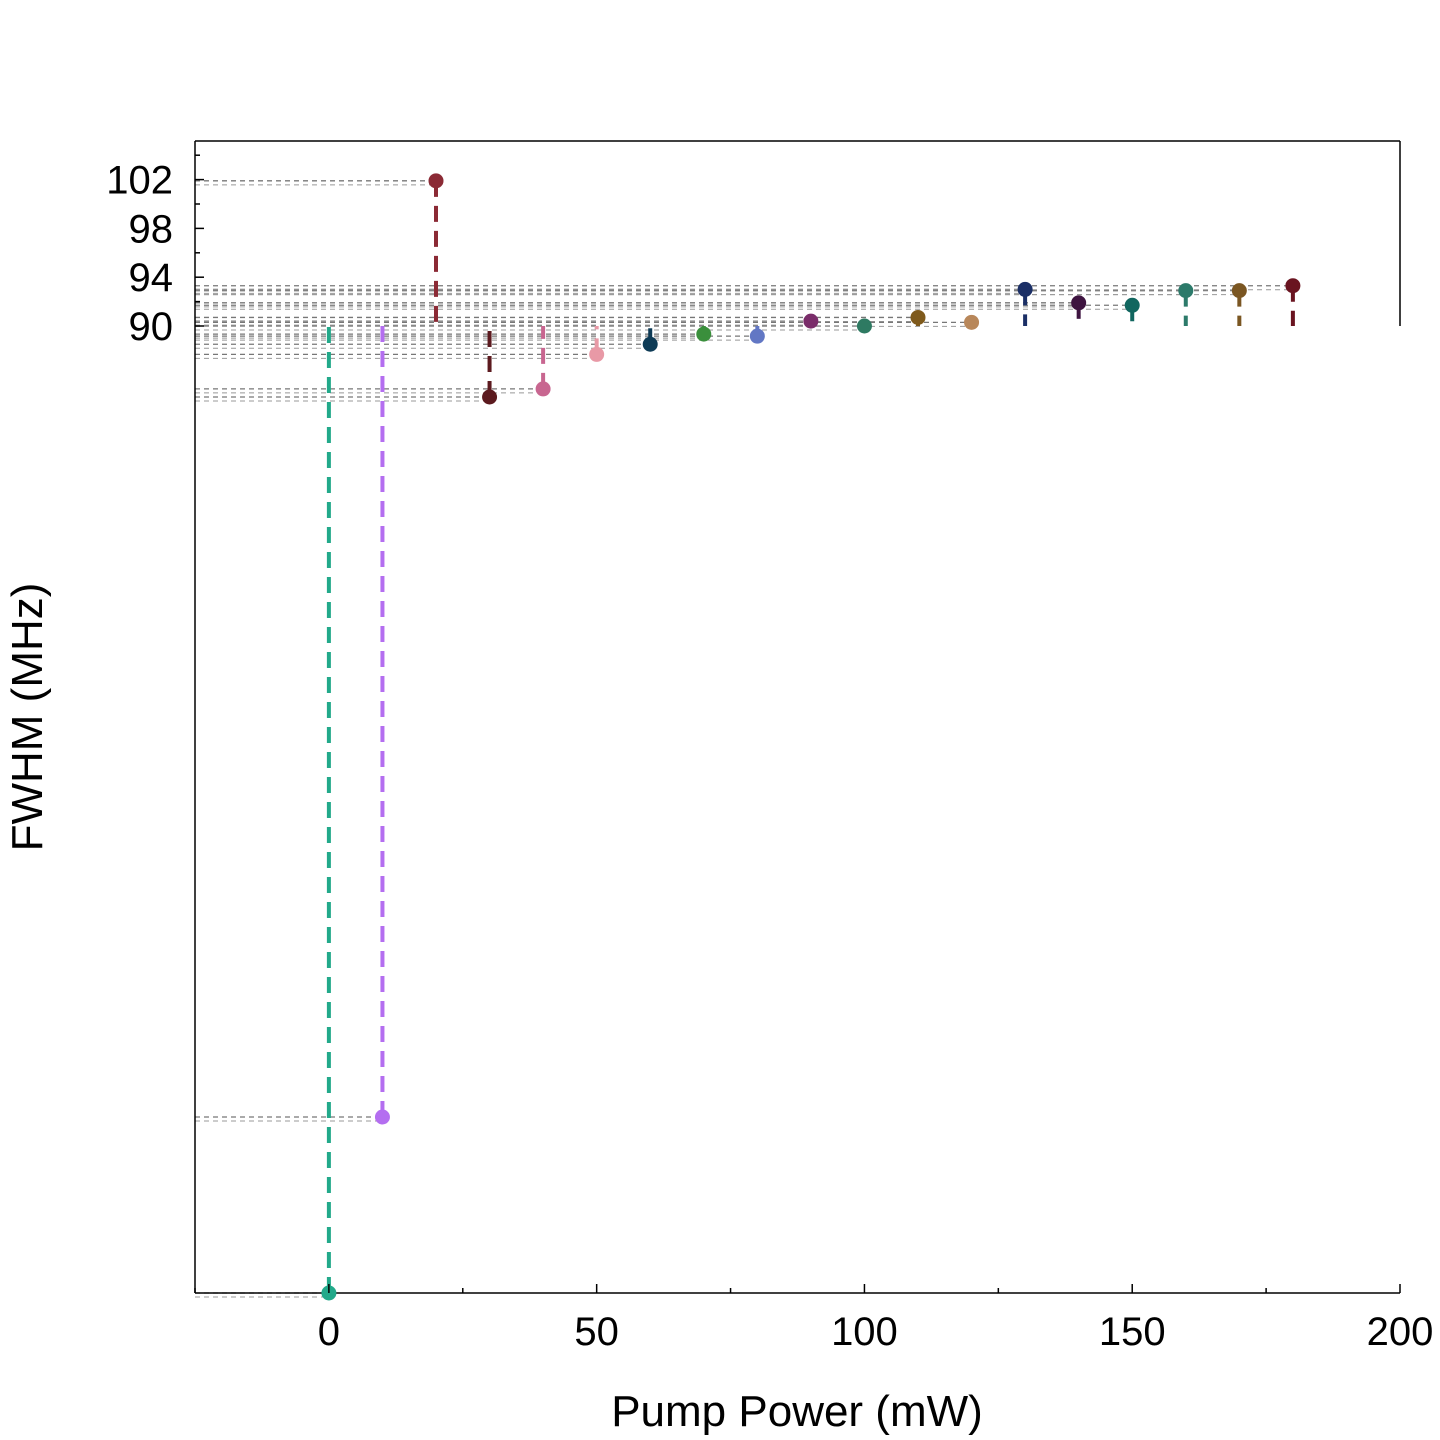 The width and height of the screenshot is (1440, 1440). I want to click on x-tick-label-150: 150, so click(1132, 1332).